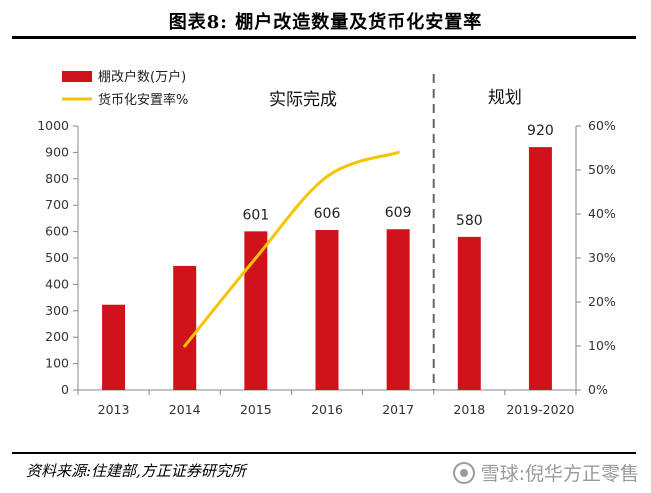  Describe the element at coordinates (57, 204) in the screenshot. I see `y-left-tick-label: 700` at that location.